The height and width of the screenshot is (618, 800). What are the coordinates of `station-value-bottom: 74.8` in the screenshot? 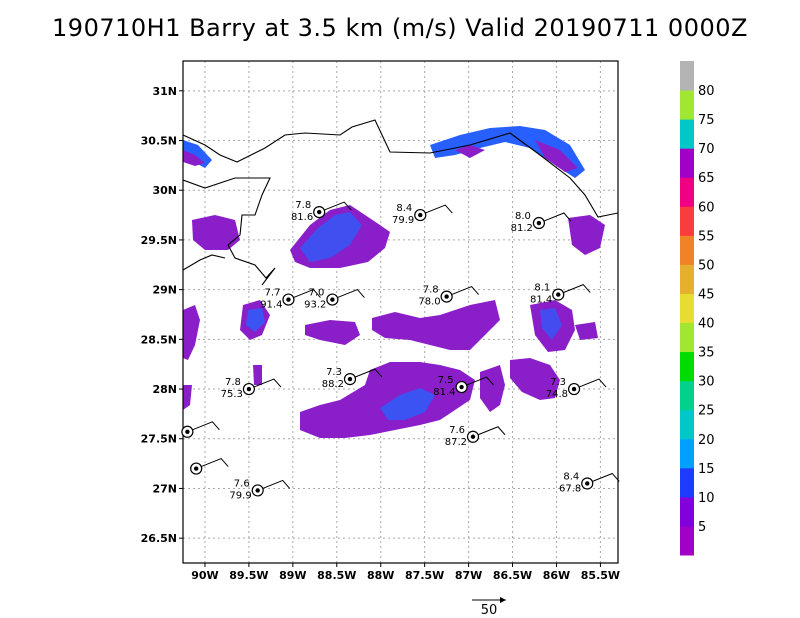 It's located at (557, 394).